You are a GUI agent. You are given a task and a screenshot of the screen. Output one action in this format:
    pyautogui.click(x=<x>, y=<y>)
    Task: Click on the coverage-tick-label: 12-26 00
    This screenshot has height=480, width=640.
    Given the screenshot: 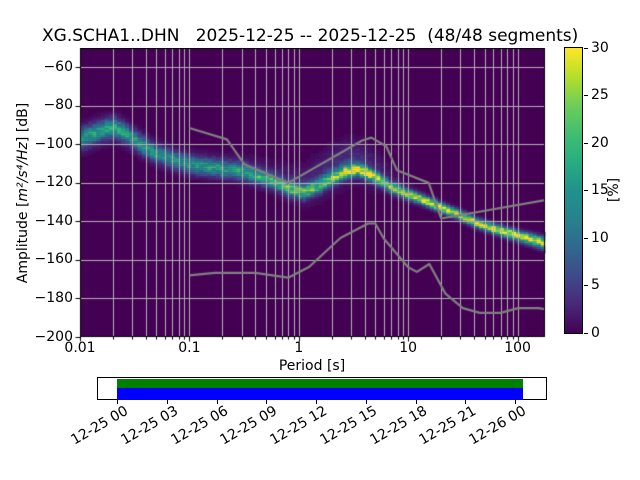 What is the action you would take?
    pyautogui.click(x=497, y=426)
    